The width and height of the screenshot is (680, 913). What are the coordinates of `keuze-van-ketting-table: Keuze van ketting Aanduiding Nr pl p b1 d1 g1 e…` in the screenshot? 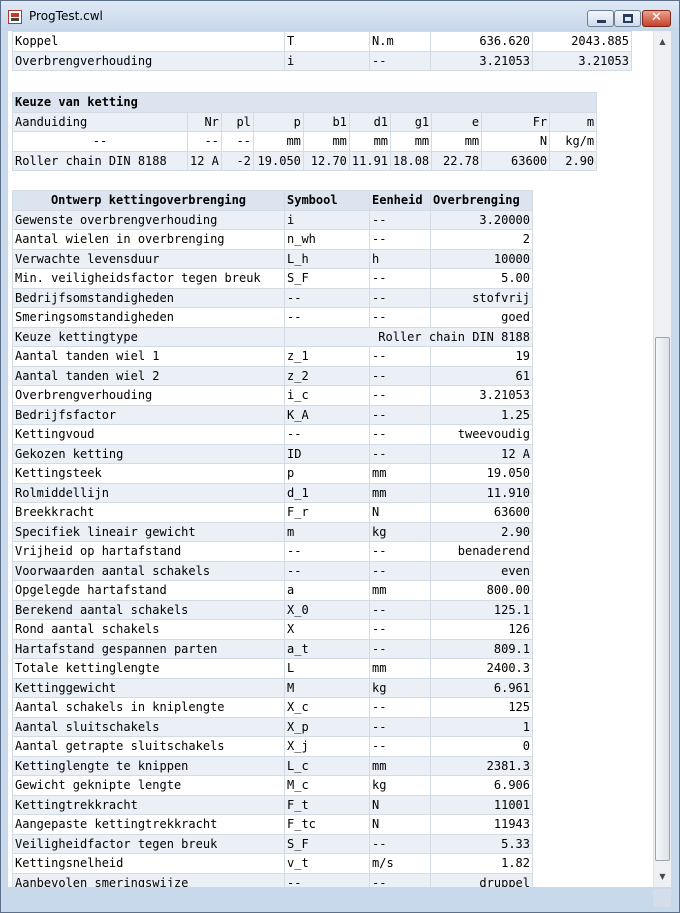 It's located at (304, 131).